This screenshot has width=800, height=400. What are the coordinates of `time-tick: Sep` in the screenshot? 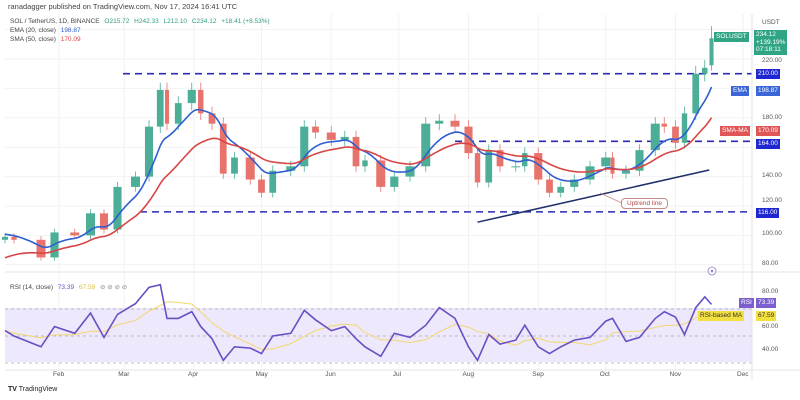 It's located at (538, 374).